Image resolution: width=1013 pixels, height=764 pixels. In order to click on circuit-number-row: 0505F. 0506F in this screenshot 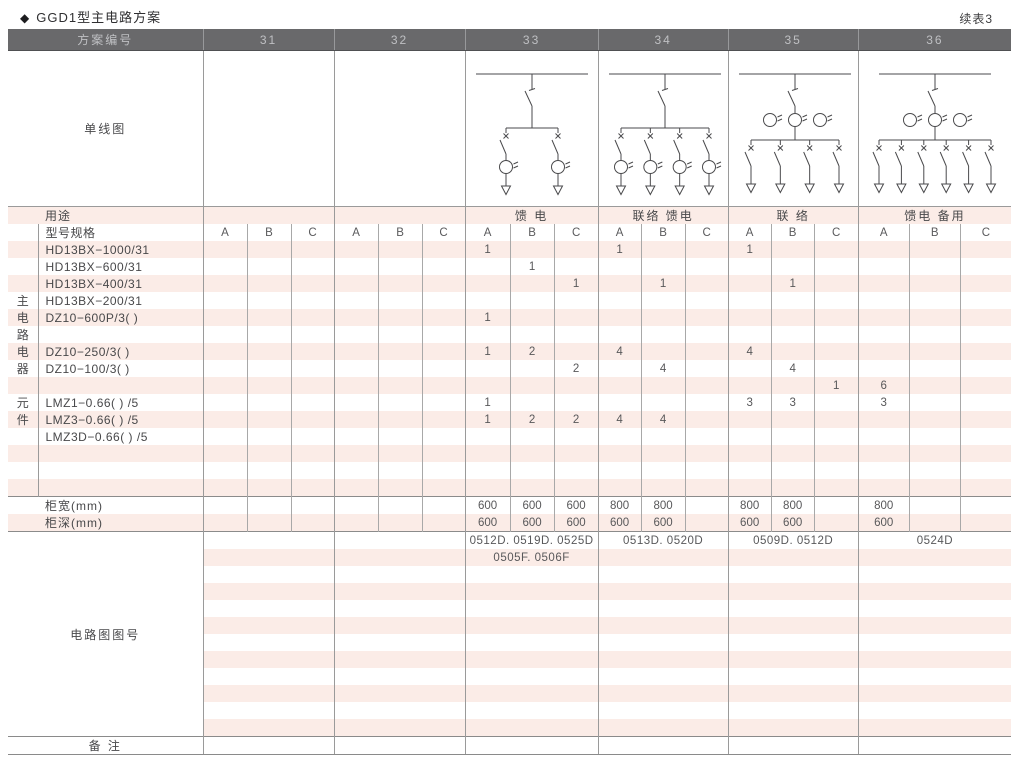, I will do `click(510, 557)`.